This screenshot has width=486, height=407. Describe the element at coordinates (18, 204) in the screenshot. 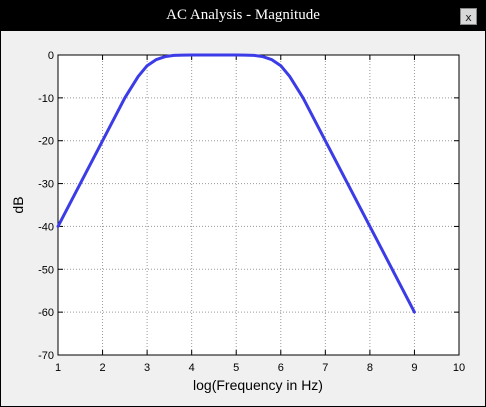

I see `y-axis-label: dB` at that location.